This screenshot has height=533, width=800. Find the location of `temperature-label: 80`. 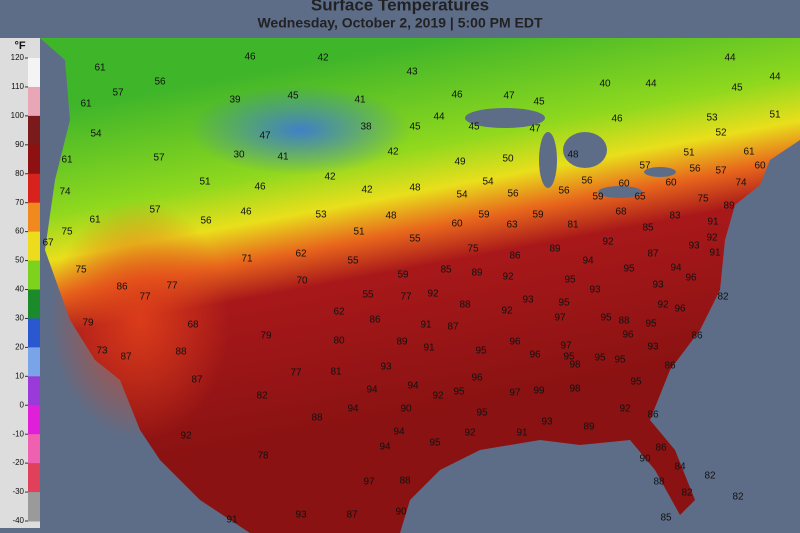

temperature-label: 80 is located at coordinates (339, 341).